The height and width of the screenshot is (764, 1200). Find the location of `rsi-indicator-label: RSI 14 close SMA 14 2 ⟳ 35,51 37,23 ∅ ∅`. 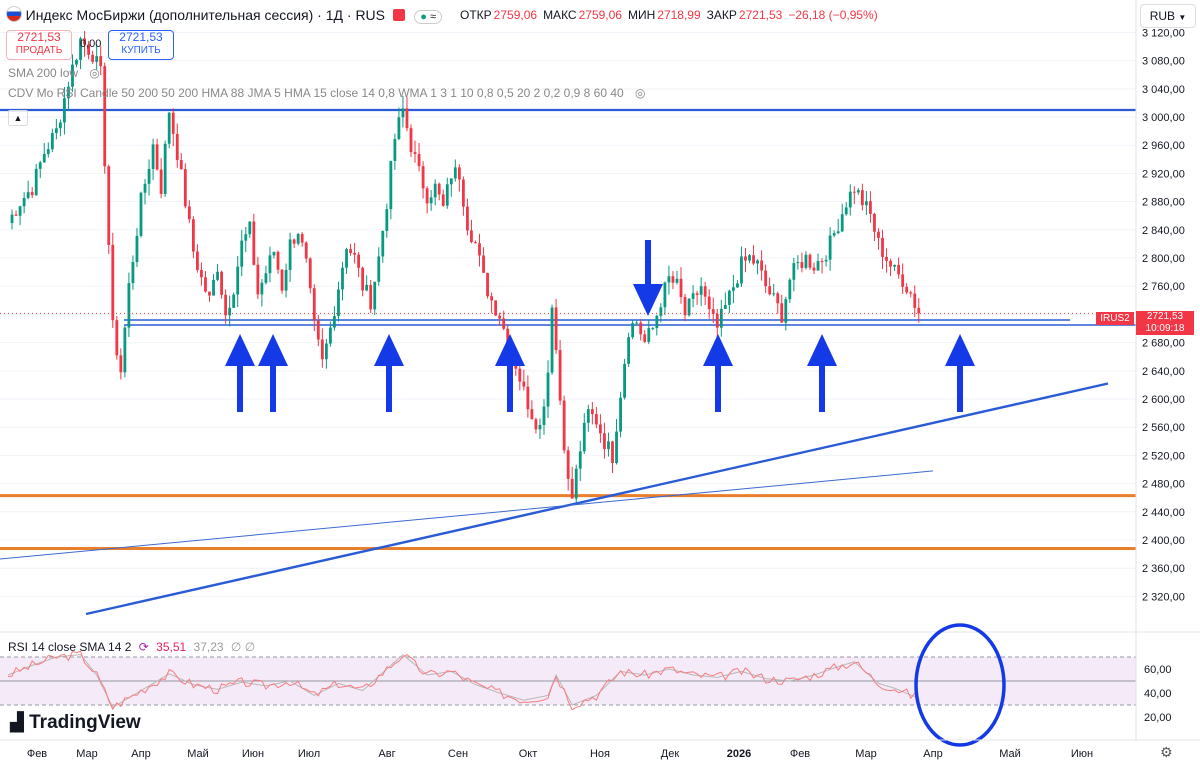

rsi-indicator-label: RSI 14 close SMA 14 2 ⟳ 35,51 37,23 ∅ ∅ is located at coordinates (131, 647).